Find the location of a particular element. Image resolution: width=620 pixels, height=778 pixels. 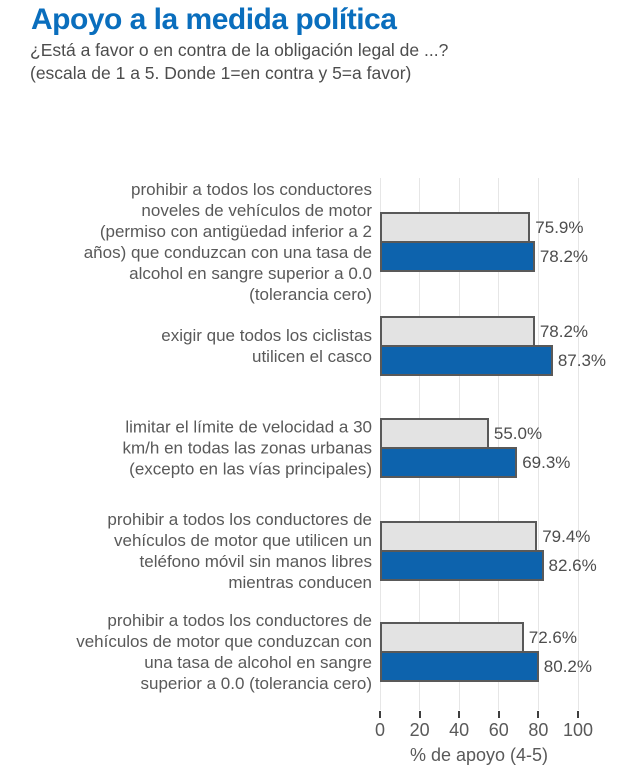

value-label-blue: 69.3% is located at coordinates (546, 462).